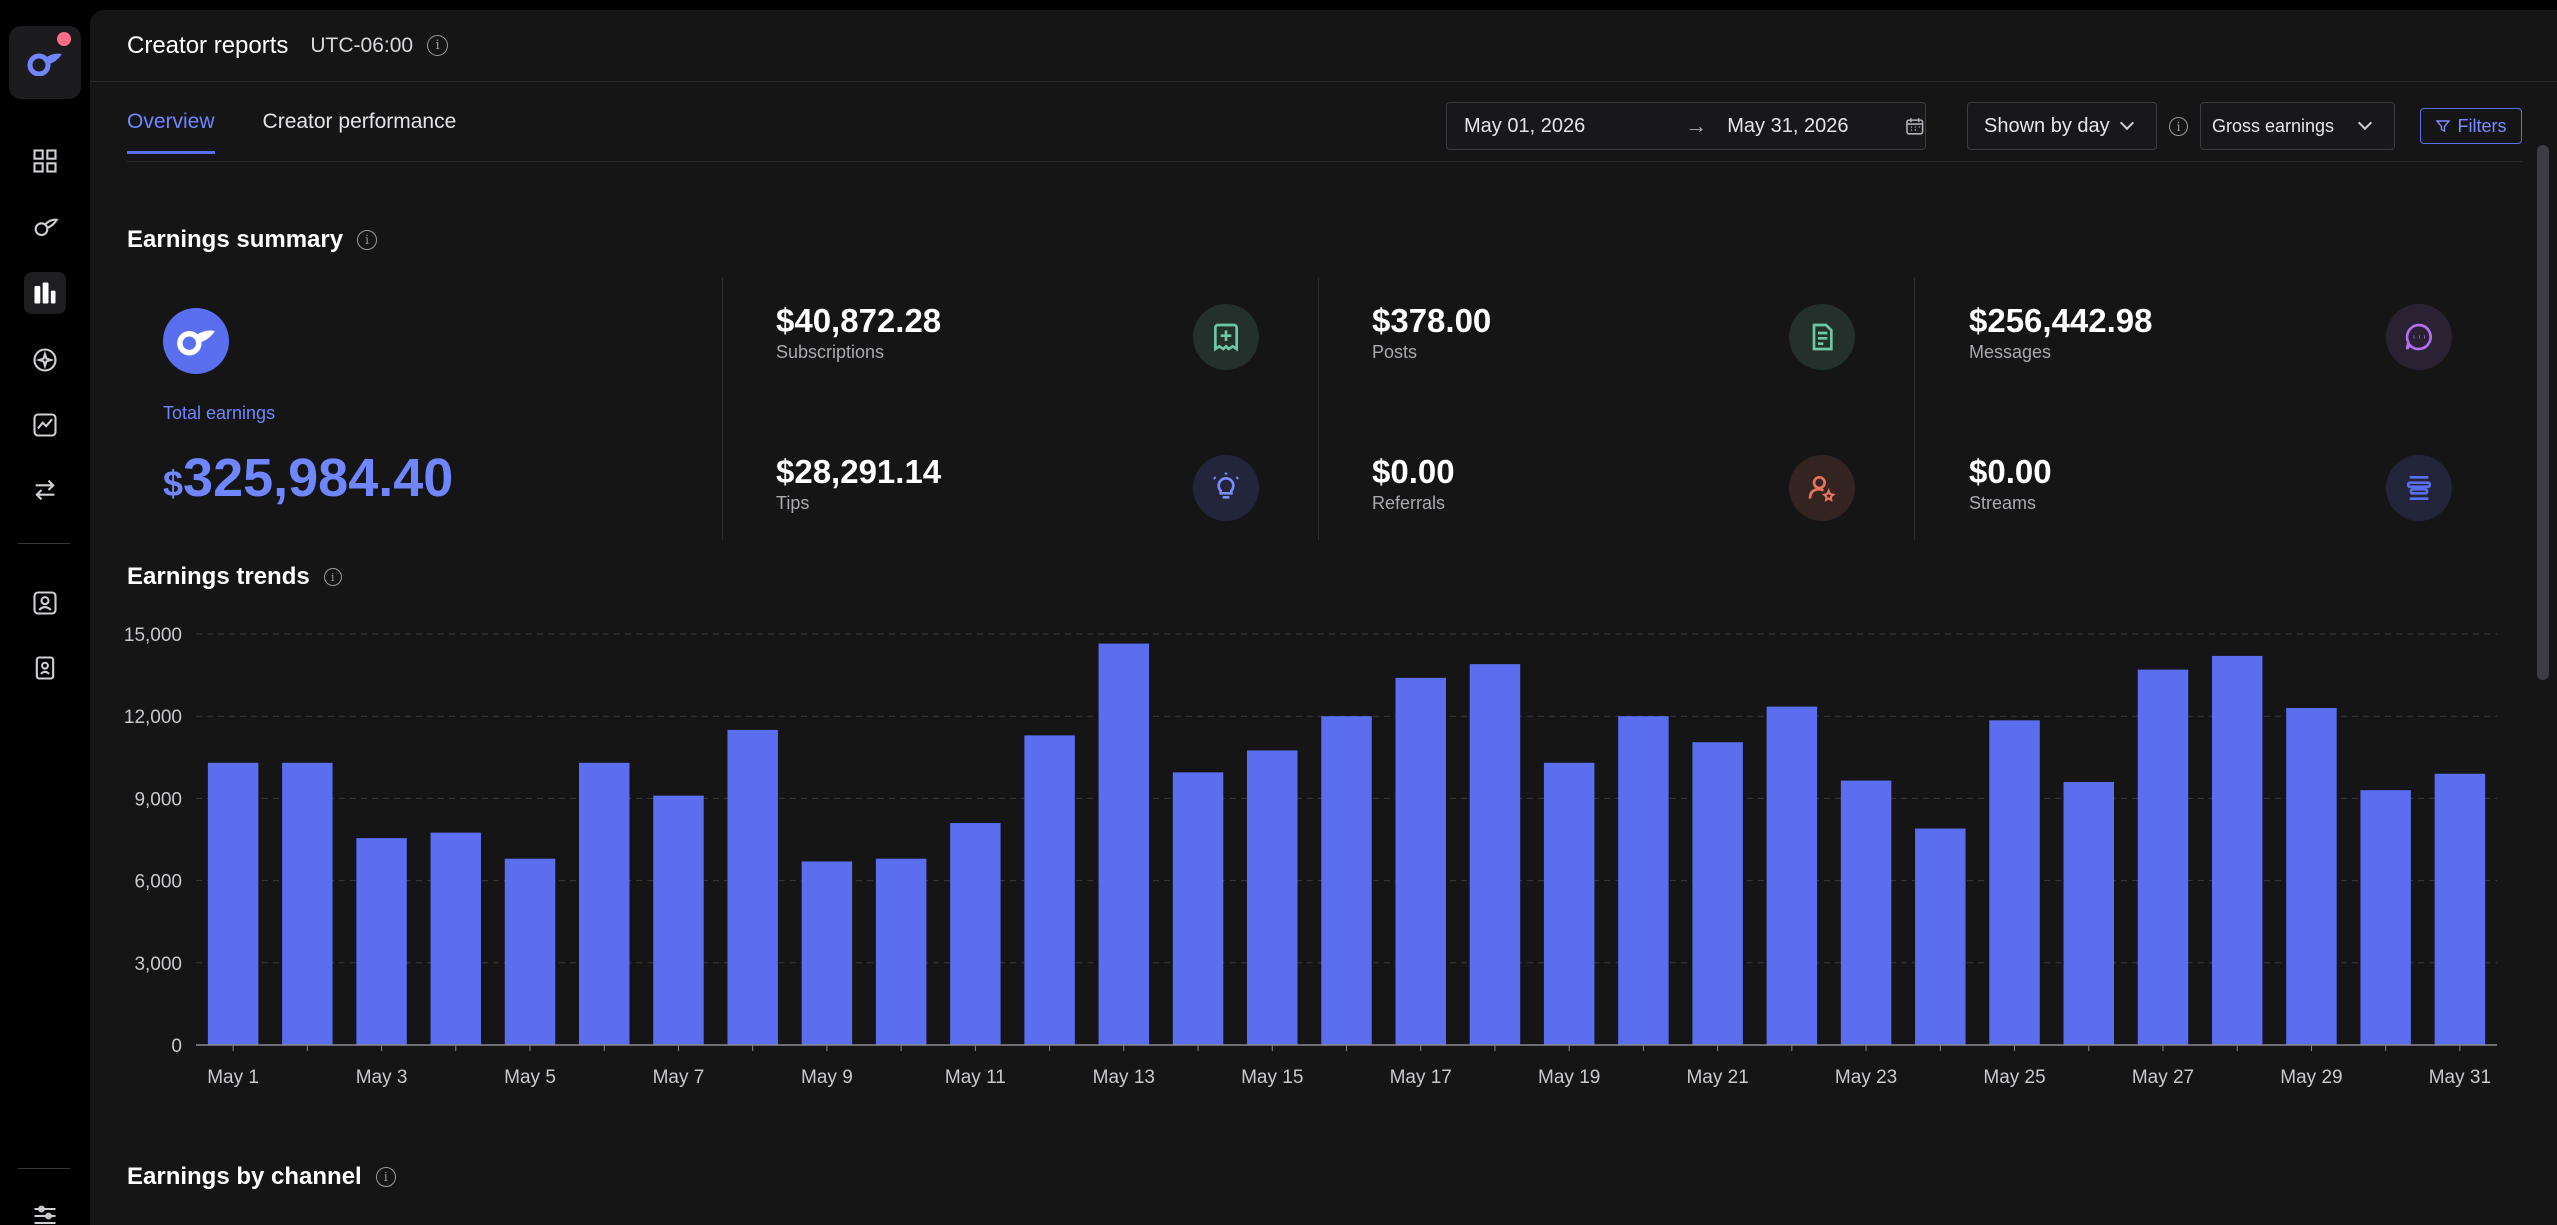 Image resolution: width=2557 pixels, height=1225 pixels. I want to click on sparkle-badge-icon, so click(45, 360).